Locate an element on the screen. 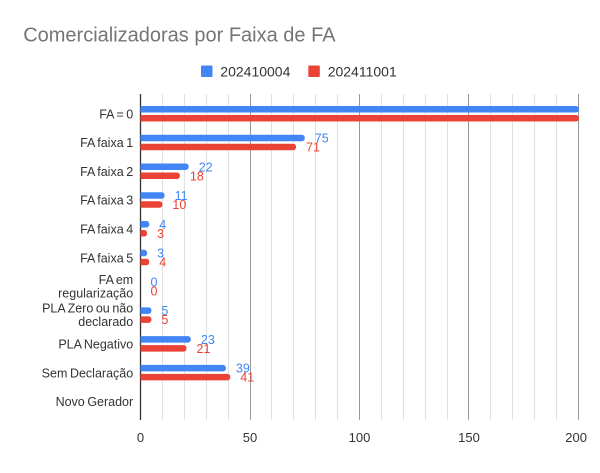 The width and height of the screenshot is (600, 473). svg-text: 202411001 is located at coordinates (362, 71).